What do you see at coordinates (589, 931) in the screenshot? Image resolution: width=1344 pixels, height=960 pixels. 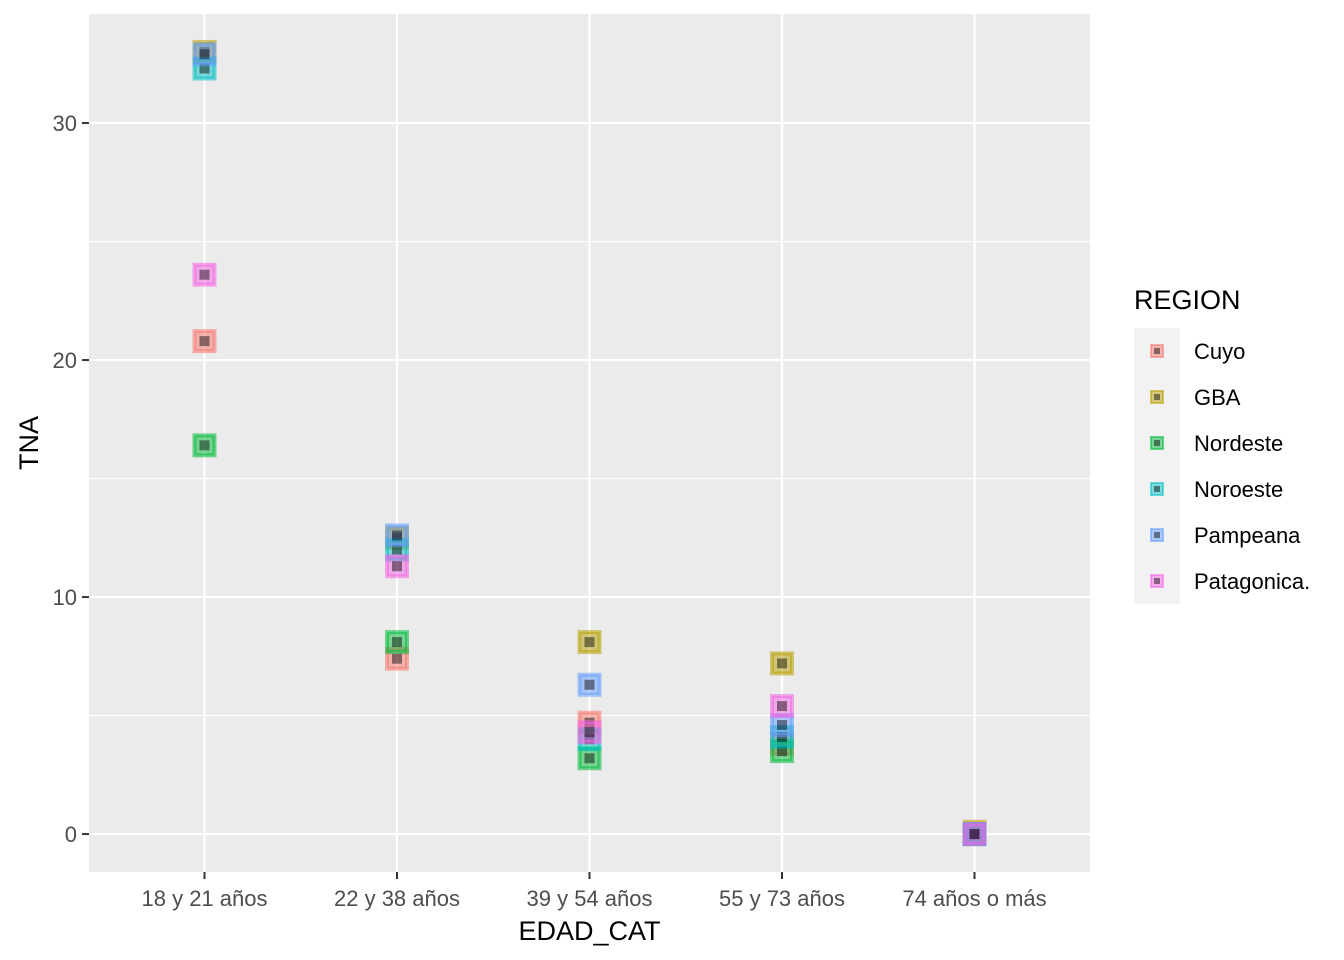 I see `x-axis-title: EDAD_CAT` at bounding box center [589, 931].